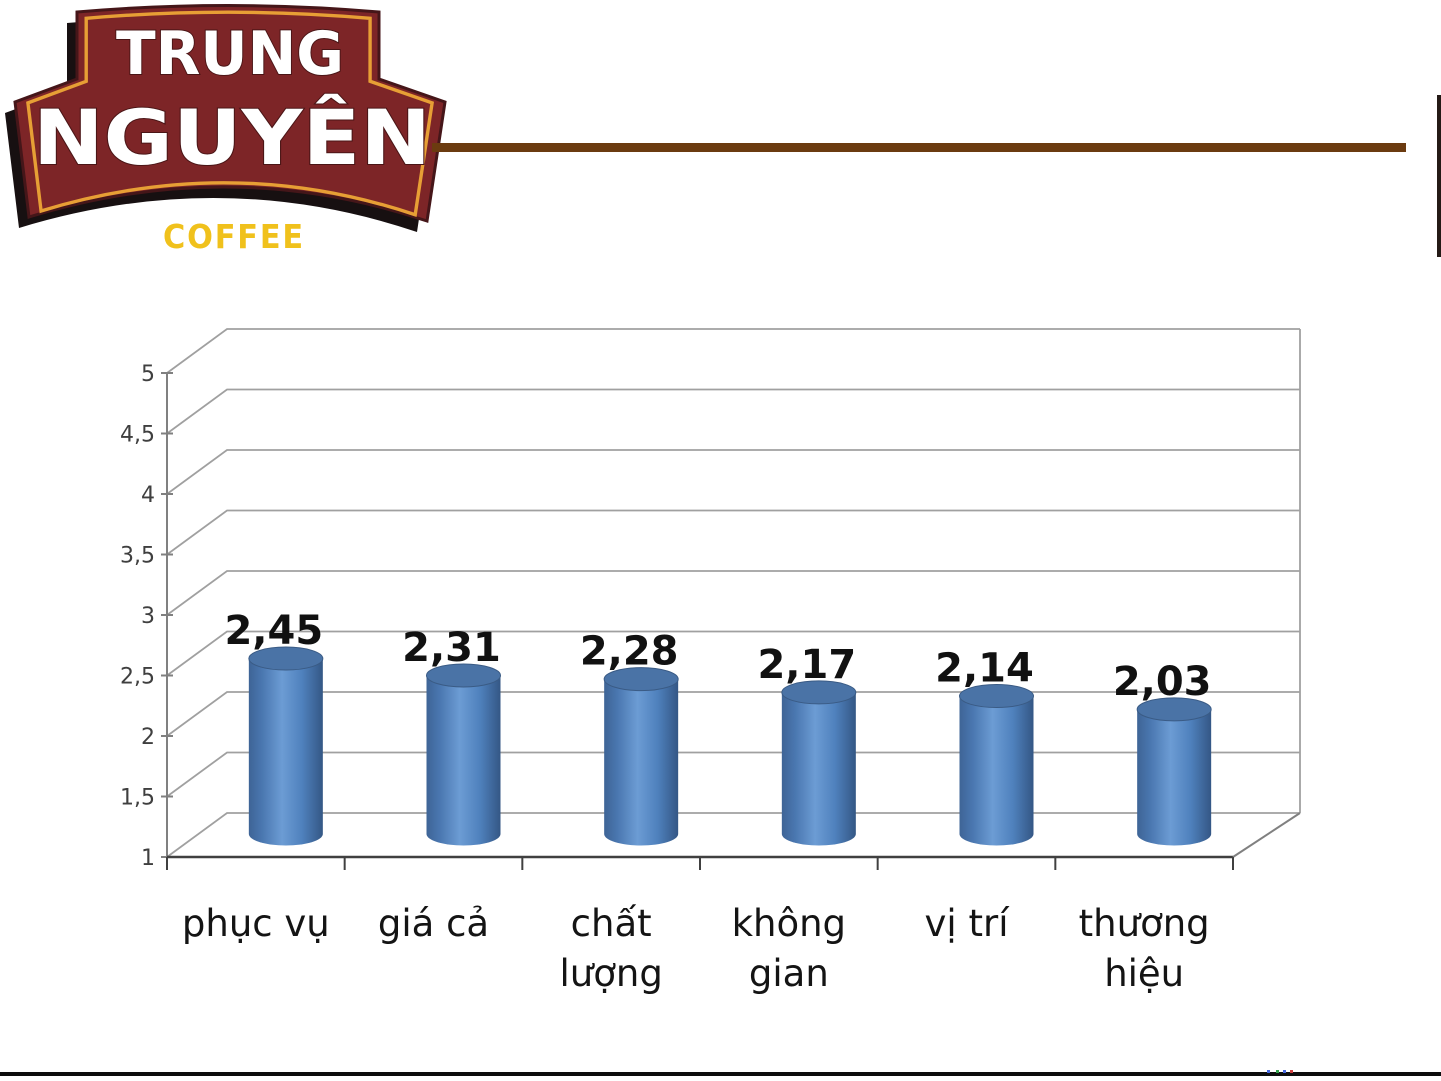 The height and width of the screenshot is (1081, 1441). Describe the element at coordinates (148, 616) in the screenshot. I see `y-tick-label: 3` at that location.